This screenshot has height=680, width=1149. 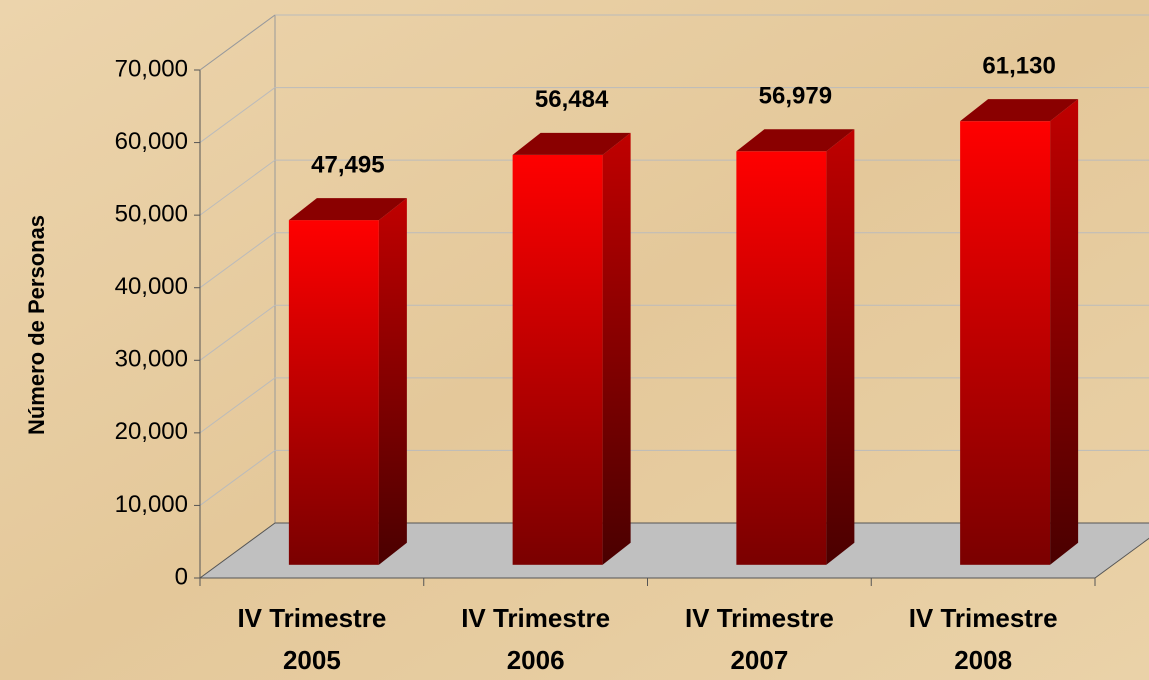 I want to click on x-tick-label: 2008, so click(x=983, y=660).